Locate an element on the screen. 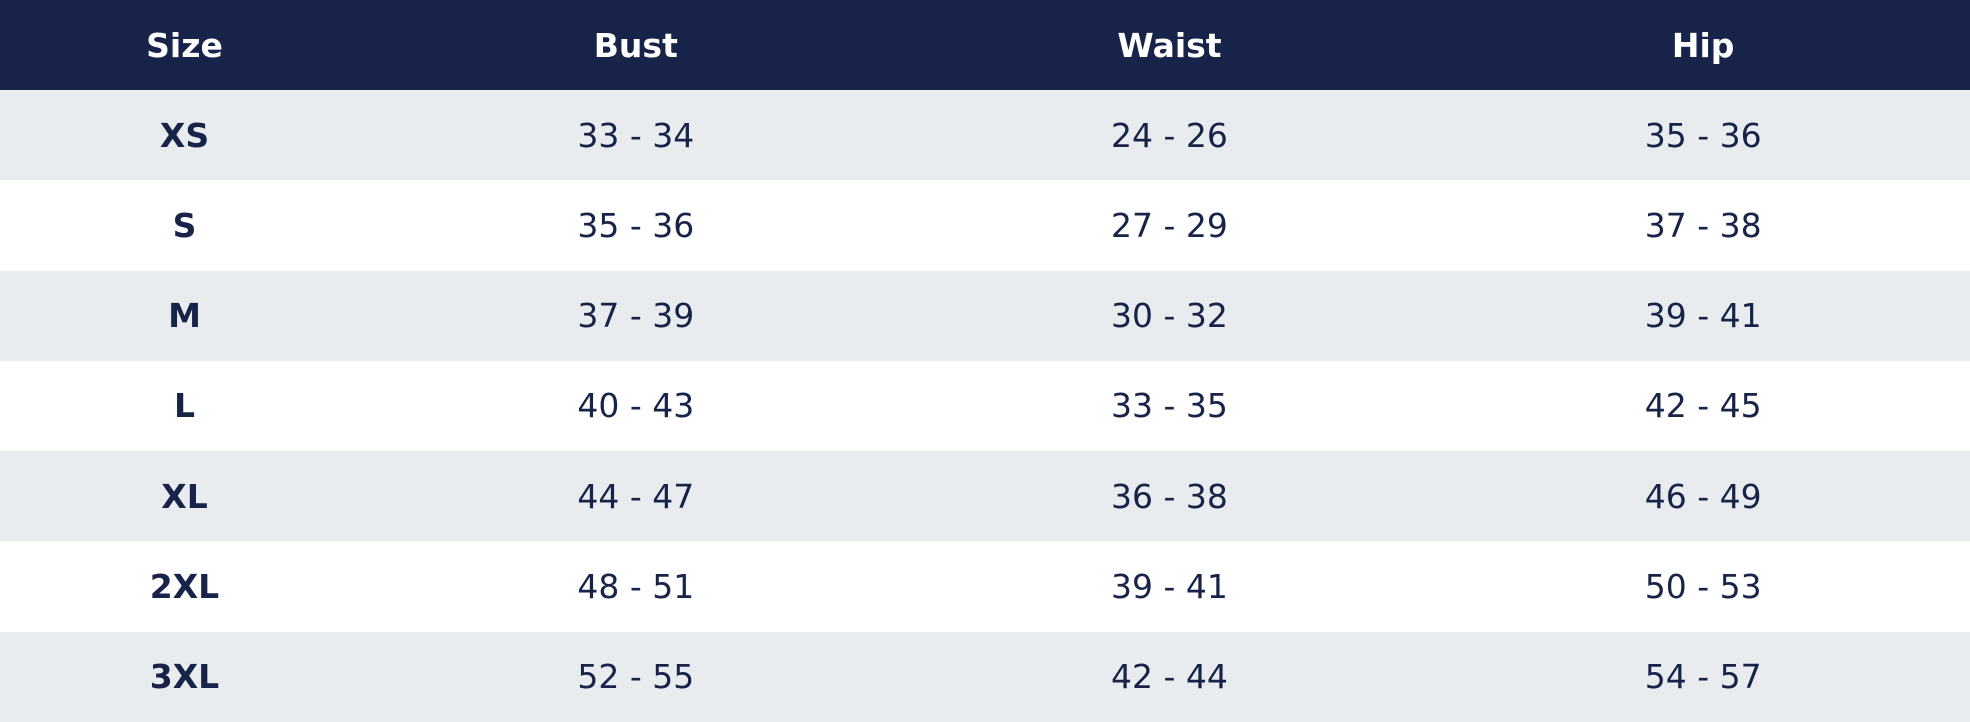 This screenshot has height=722, width=1970. measurement-cell: 37 - 39 is located at coordinates (636, 315).